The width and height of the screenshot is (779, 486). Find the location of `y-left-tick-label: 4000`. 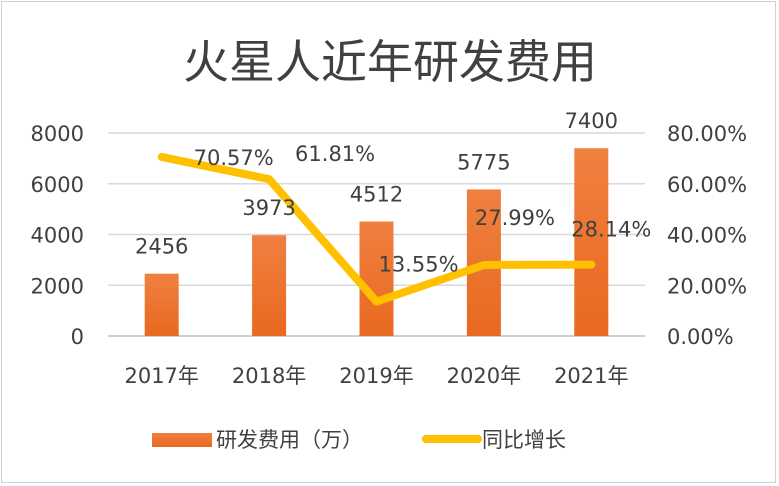

y-left-tick-label: 4000 is located at coordinates (57, 236).